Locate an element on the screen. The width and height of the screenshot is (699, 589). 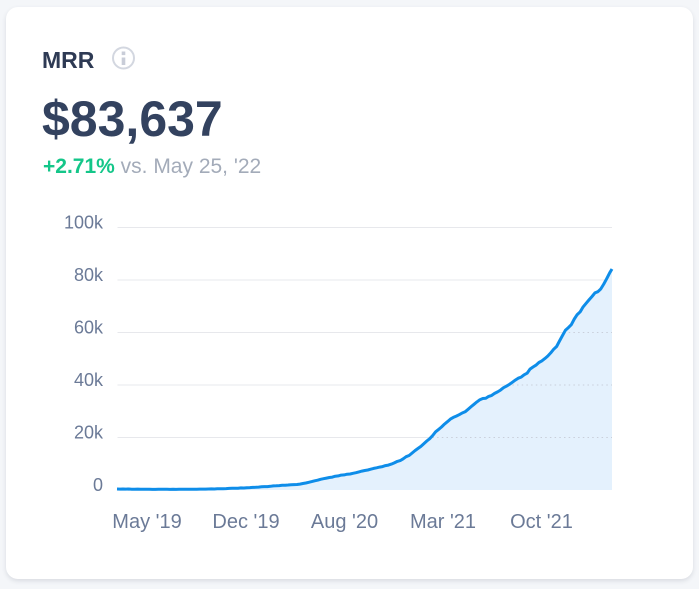
svg-text: Aug '20 is located at coordinates (344, 522).